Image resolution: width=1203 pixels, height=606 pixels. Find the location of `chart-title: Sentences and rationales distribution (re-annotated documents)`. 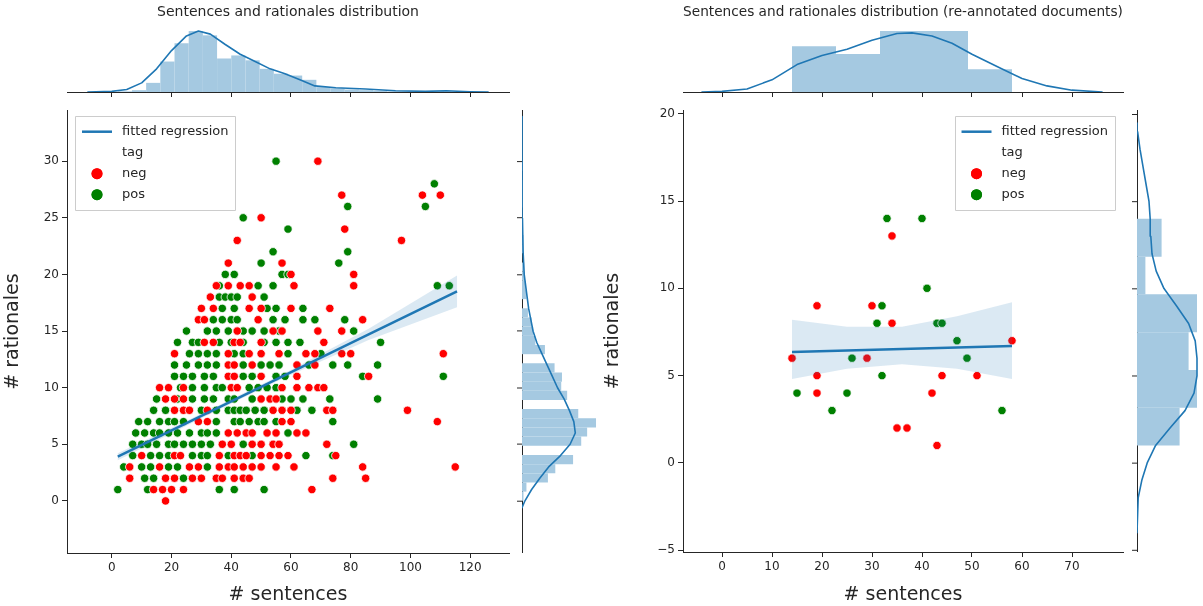

chart-title: Sentences and rationales distribution (re-annotated documents) is located at coordinates (903, 11).